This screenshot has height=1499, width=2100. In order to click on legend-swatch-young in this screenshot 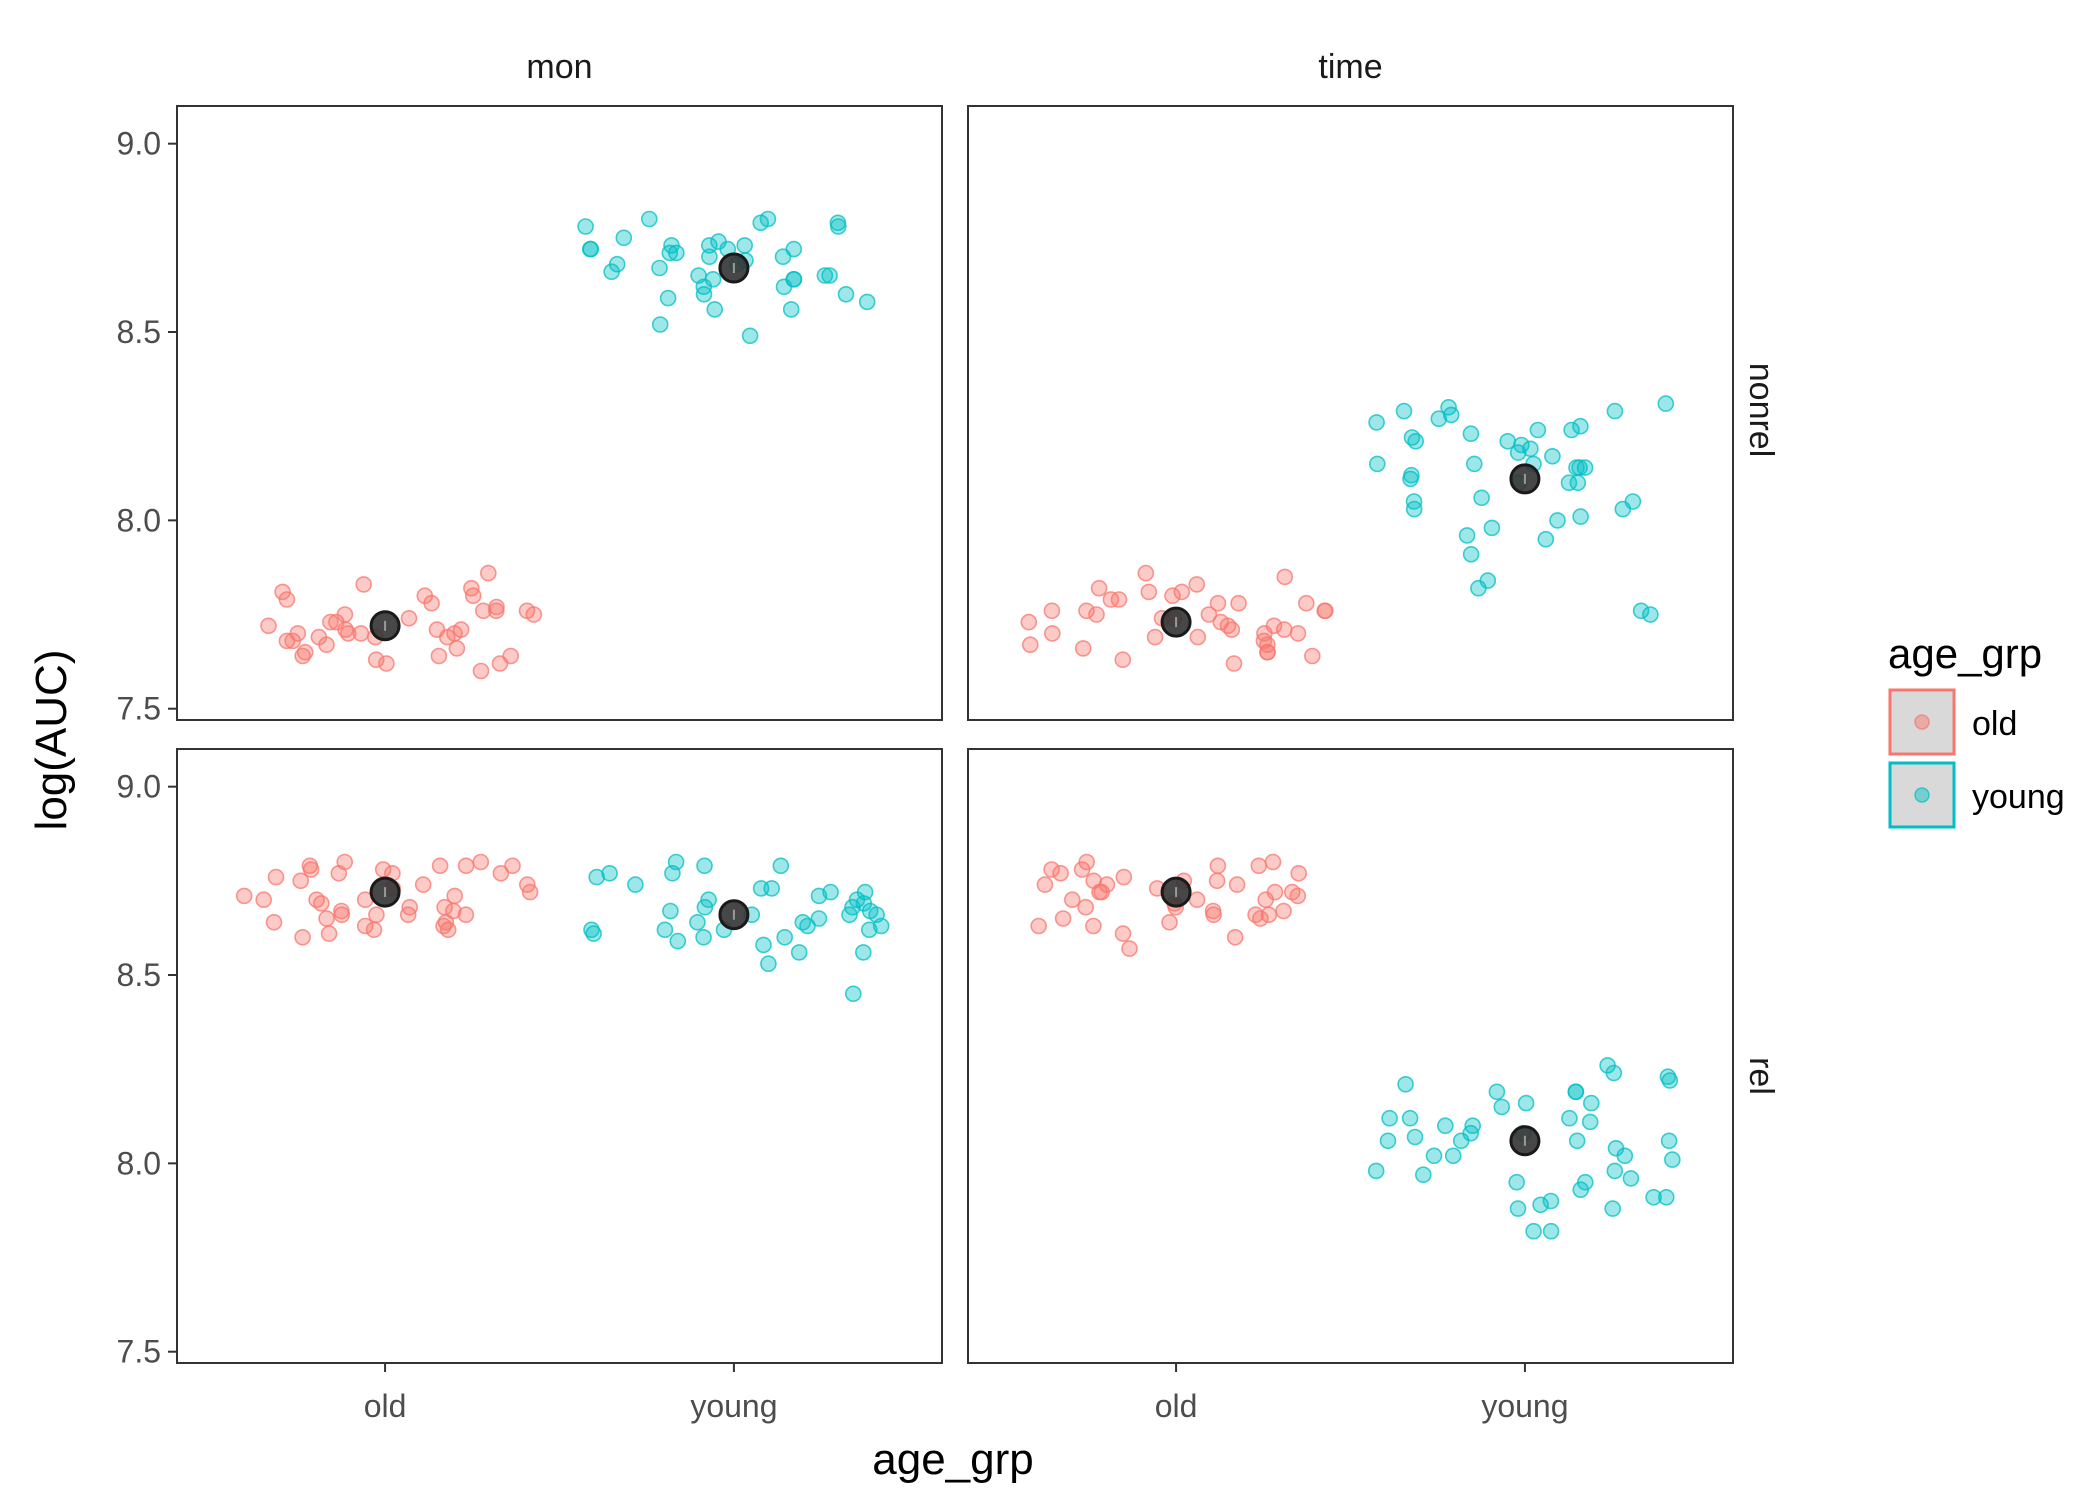, I will do `click(1922, 795)`.